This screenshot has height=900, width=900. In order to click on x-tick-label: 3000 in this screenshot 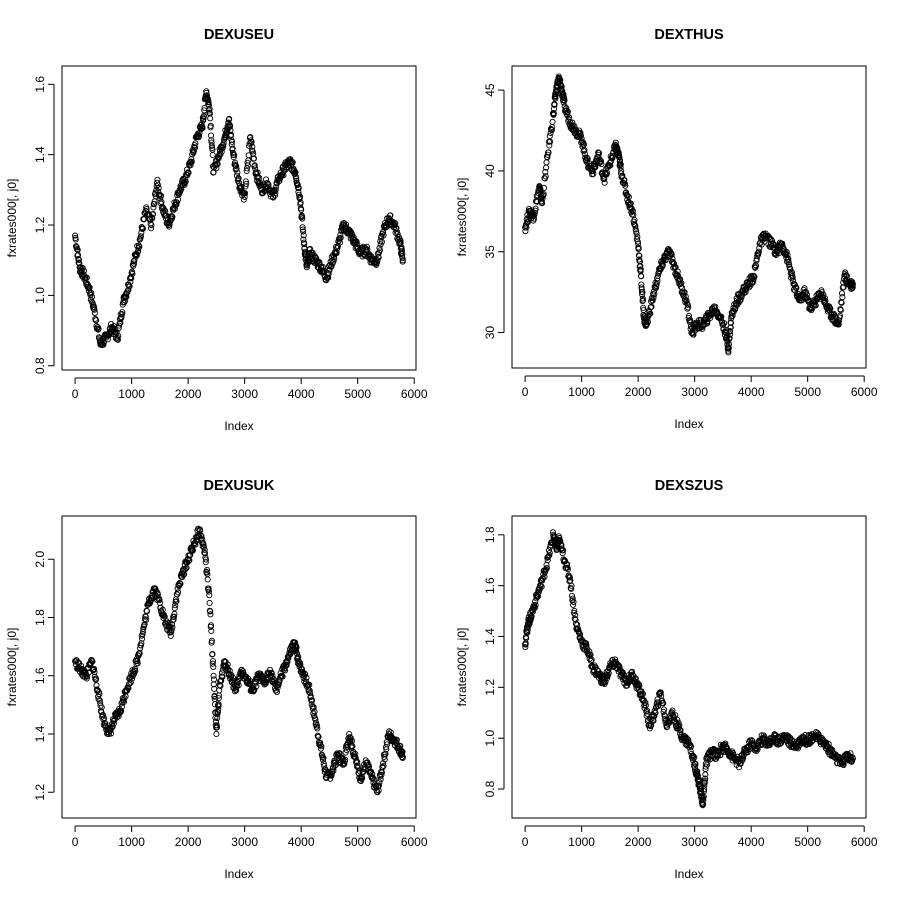, I will do `click(694, 392)`.